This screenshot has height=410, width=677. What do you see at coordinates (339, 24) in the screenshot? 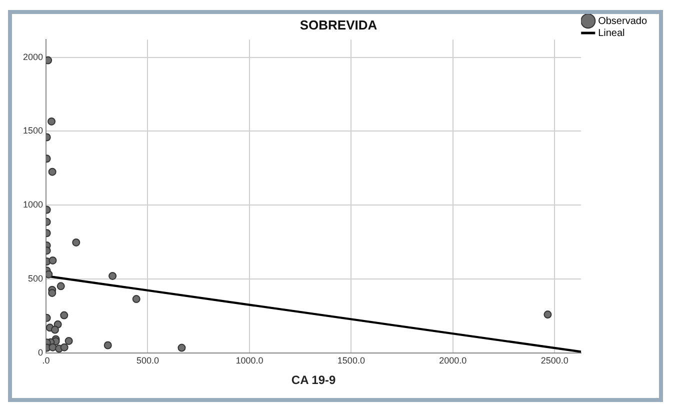
I see `chart-title: SOBREVIDA` at bounding box center [339, 24].